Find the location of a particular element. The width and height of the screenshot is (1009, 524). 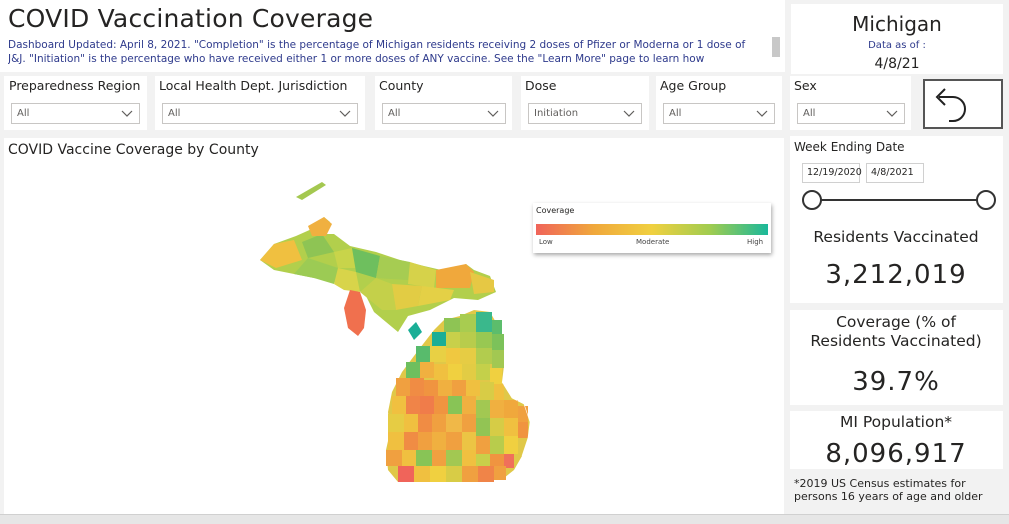

county-marquette is located at coordinates (366, 263).